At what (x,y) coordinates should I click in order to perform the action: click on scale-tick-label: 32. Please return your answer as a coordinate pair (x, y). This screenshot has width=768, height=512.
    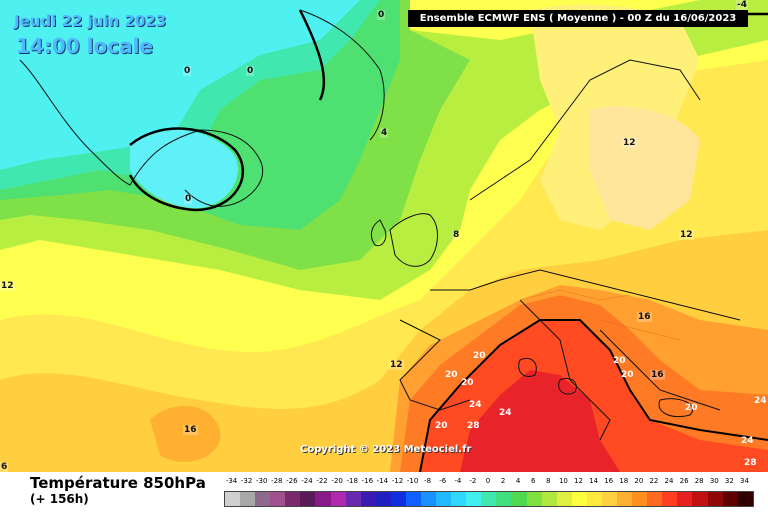
    Looking at the image, I should click on (729, 481).